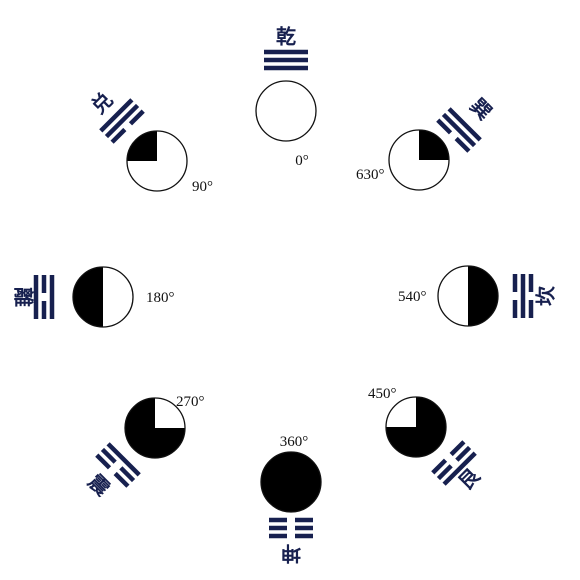  What do you see at coordinates (546, 295) in the screenshot?
I see `trigram-name-kan: 坎` at bounding box center [546, 295].